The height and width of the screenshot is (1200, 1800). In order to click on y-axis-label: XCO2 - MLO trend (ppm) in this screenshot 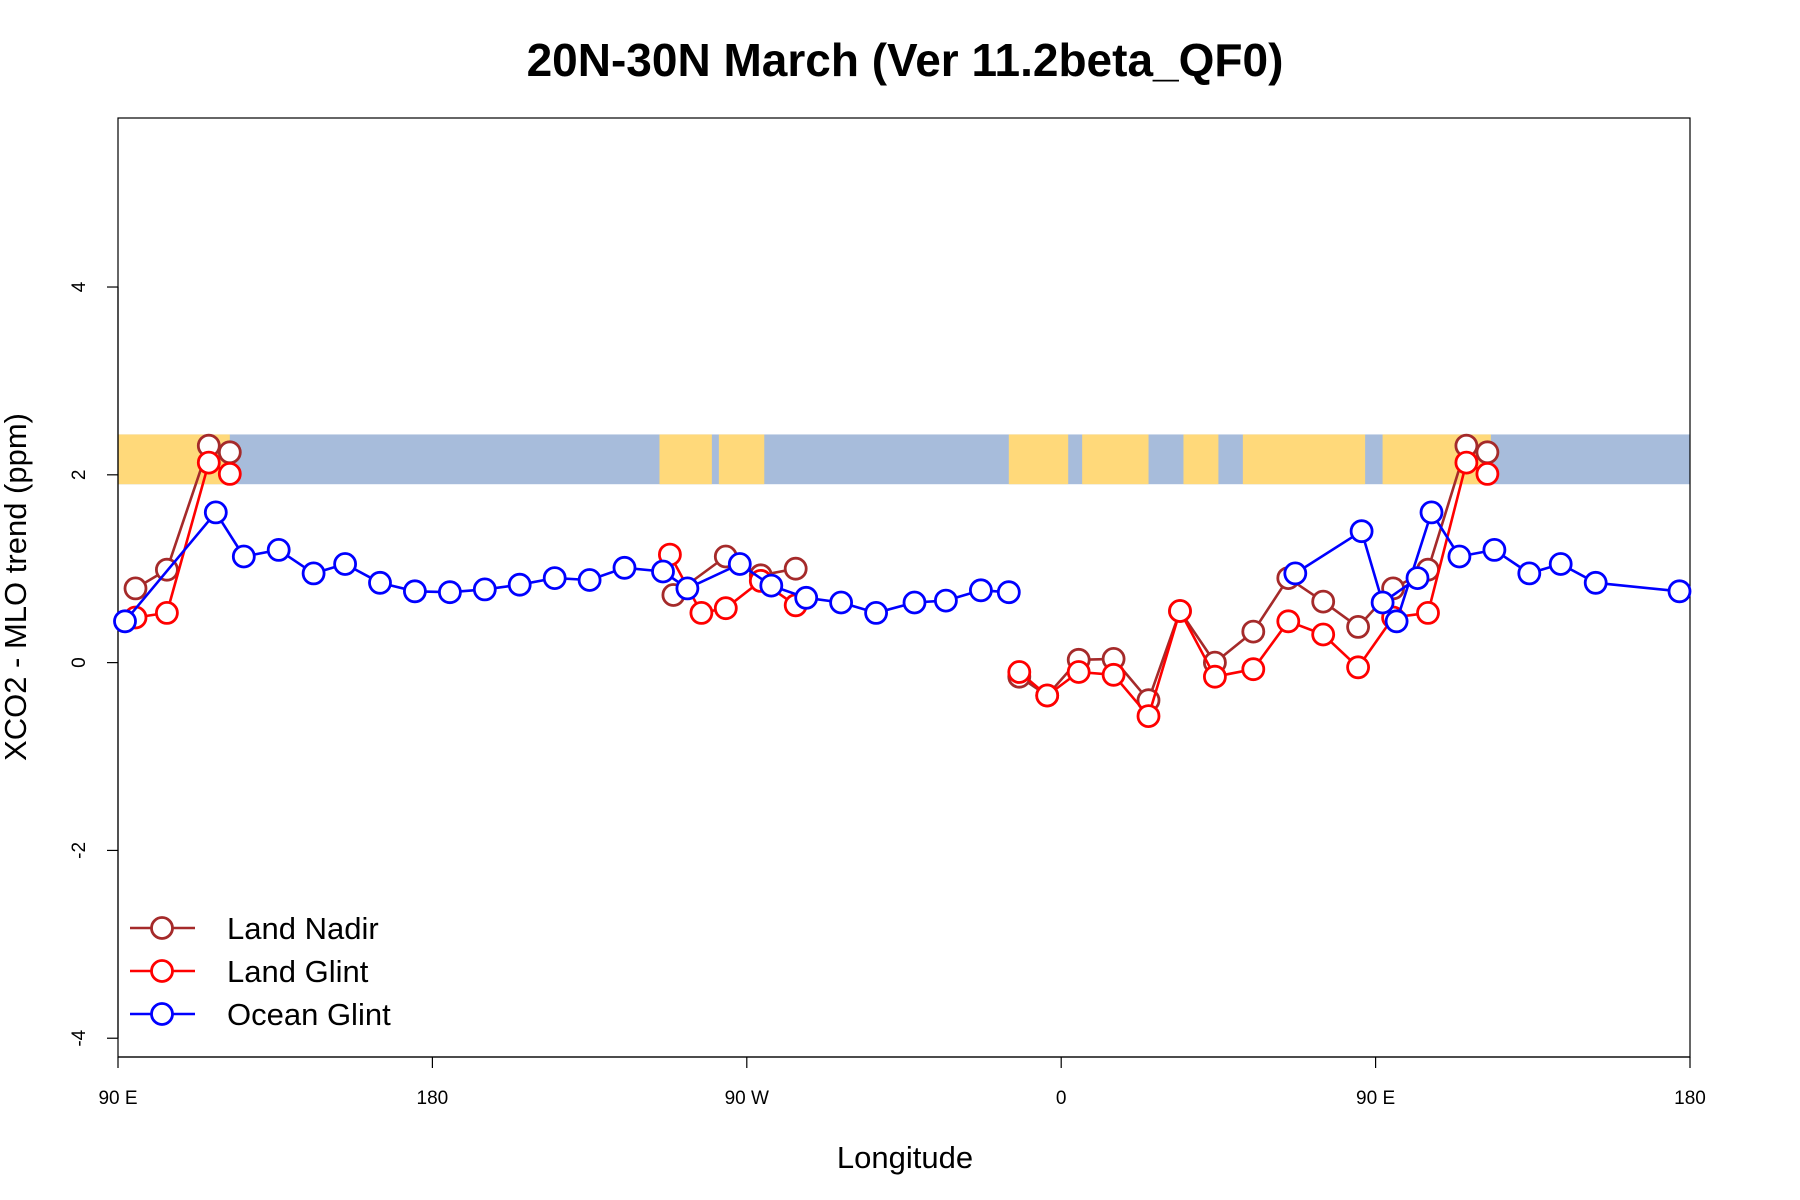, I will do `click(16, 587)`.